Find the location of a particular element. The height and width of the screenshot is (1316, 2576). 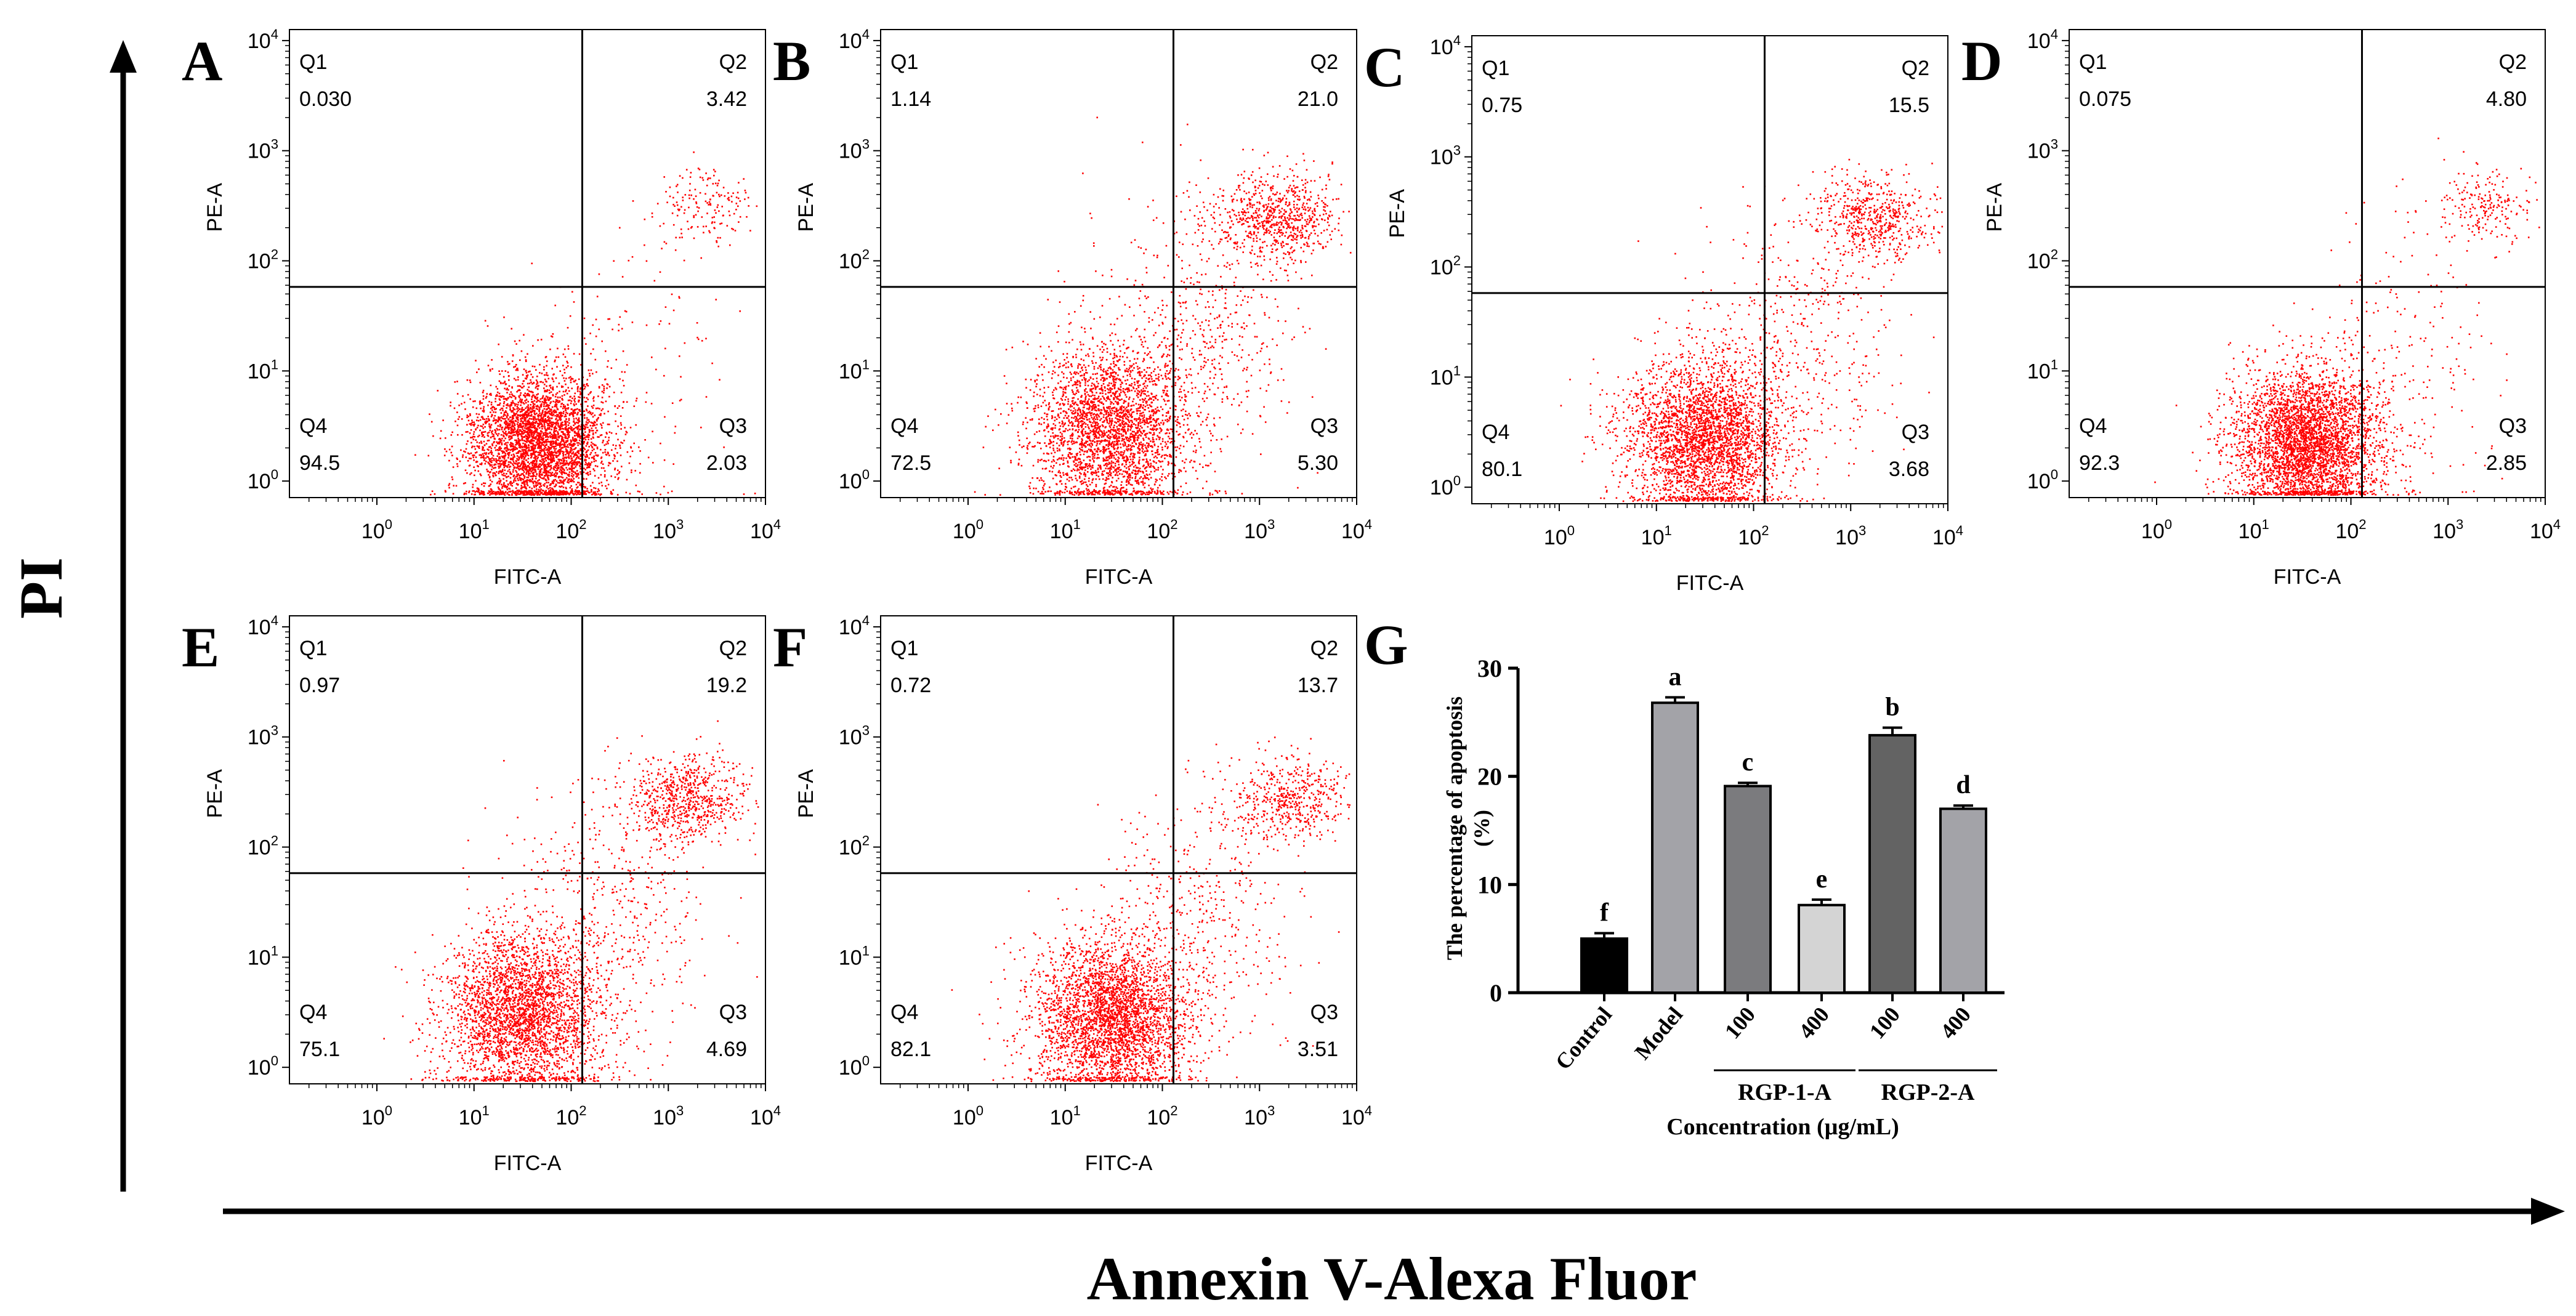

q3-label: Q3 is located at coordinates (733, 426).